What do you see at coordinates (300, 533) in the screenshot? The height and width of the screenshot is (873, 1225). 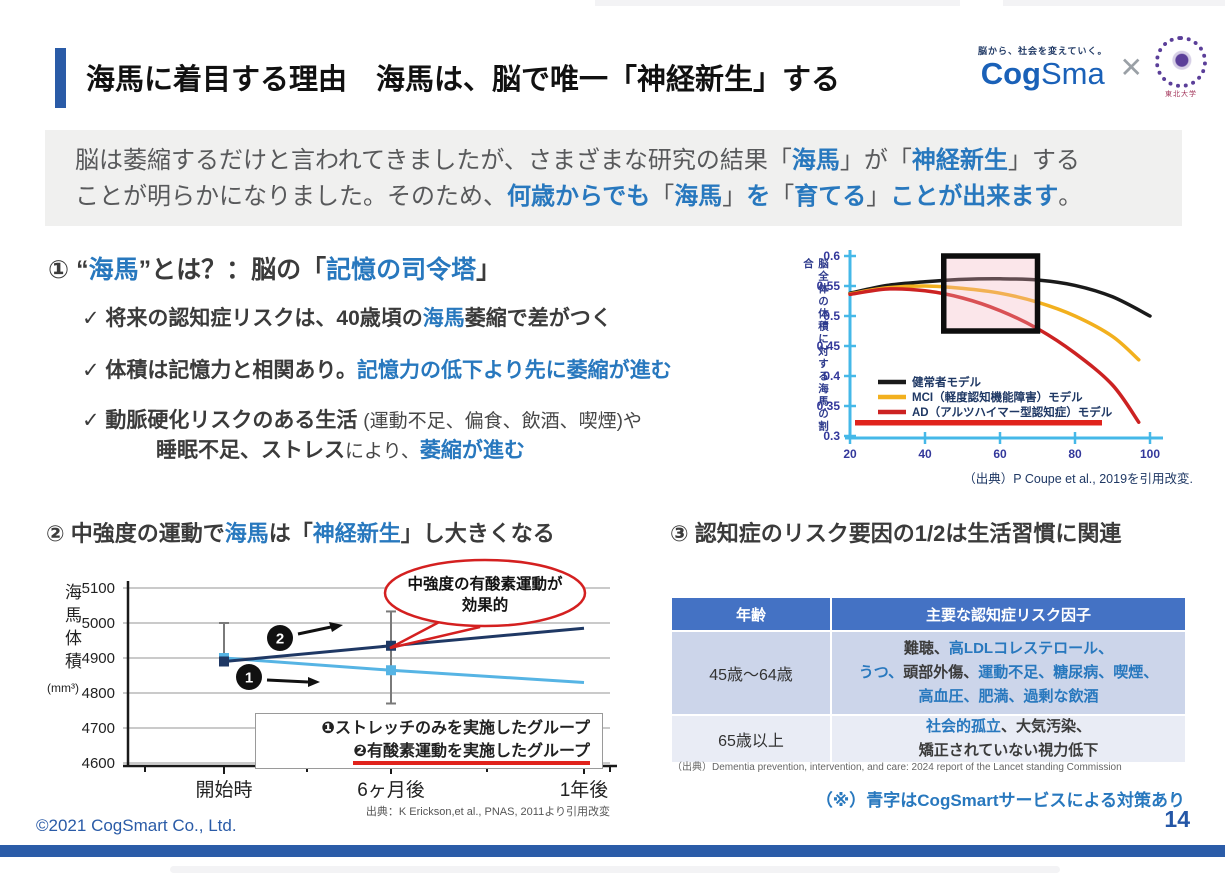 I see `section2-heading: ② 中強度の運動で海馬は「神経新生」し大きくなる` at bounding box center [300, 533].